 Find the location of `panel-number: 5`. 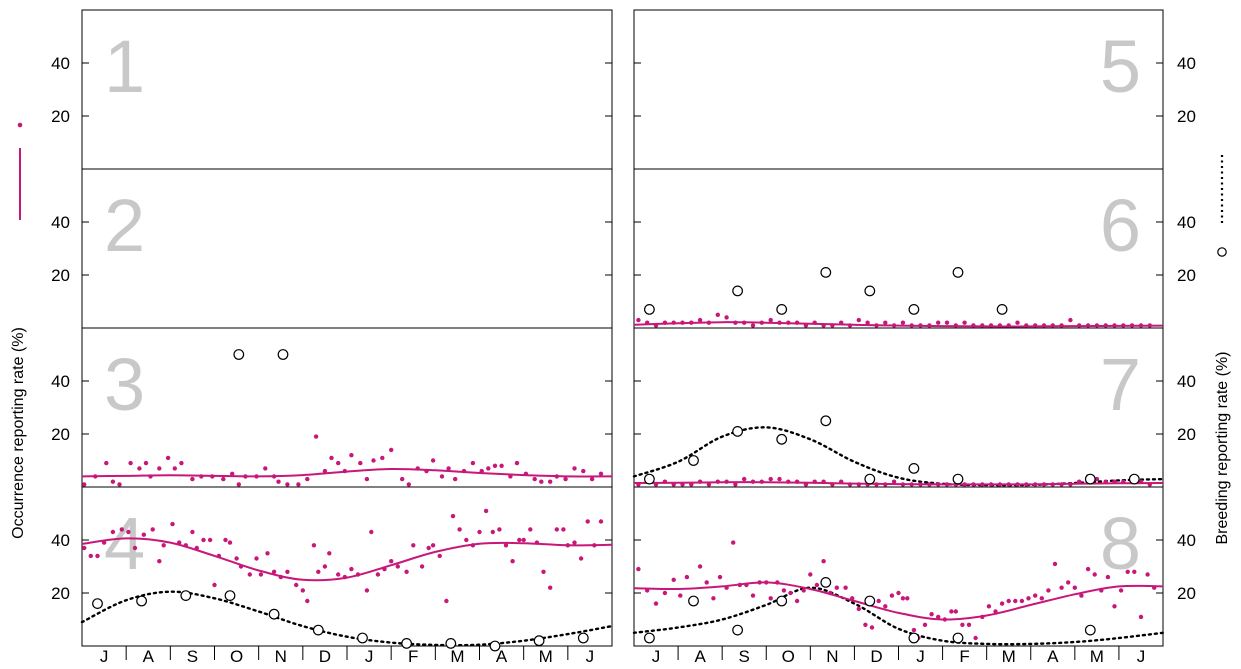

panel-number: 5 is located at coordinates (1120, 66).